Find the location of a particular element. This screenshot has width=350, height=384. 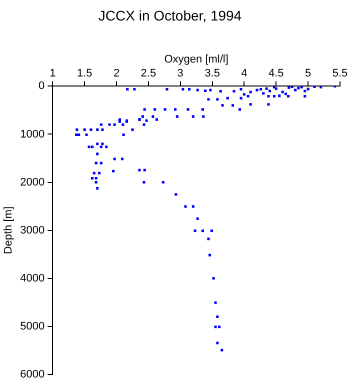

y-tick-label: 1000 is located at coordinates (32, 134).